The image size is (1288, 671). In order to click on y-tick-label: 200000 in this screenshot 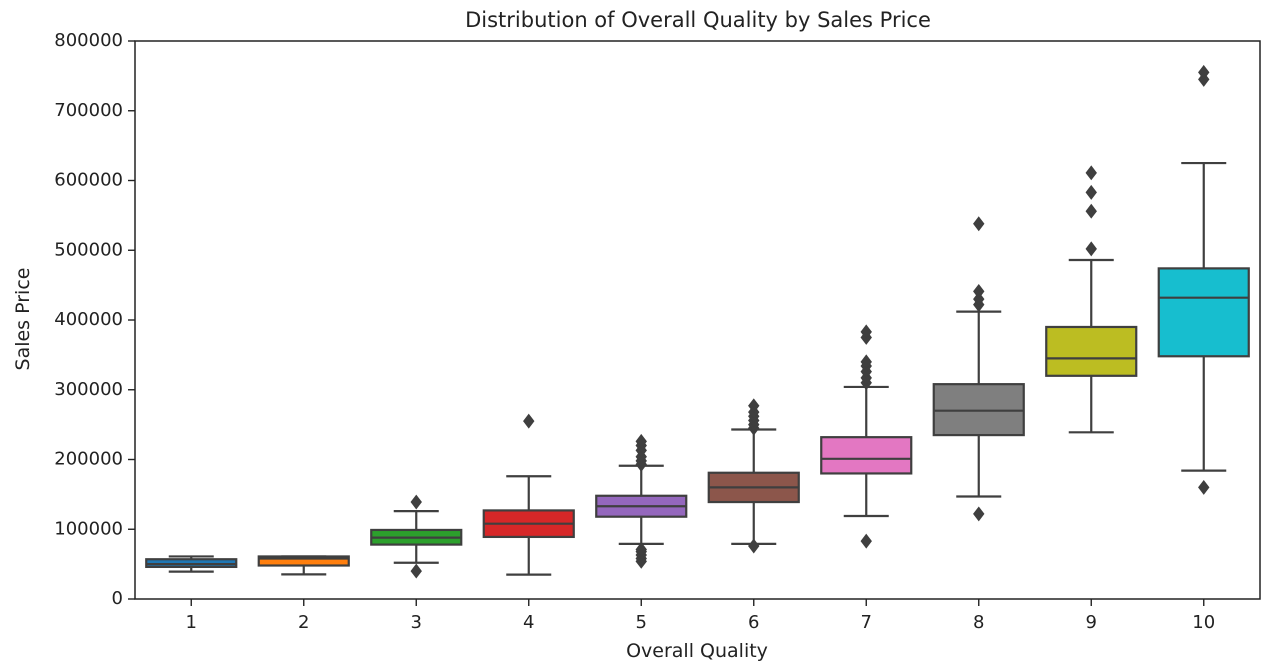, I will do `click(88, 459)`.